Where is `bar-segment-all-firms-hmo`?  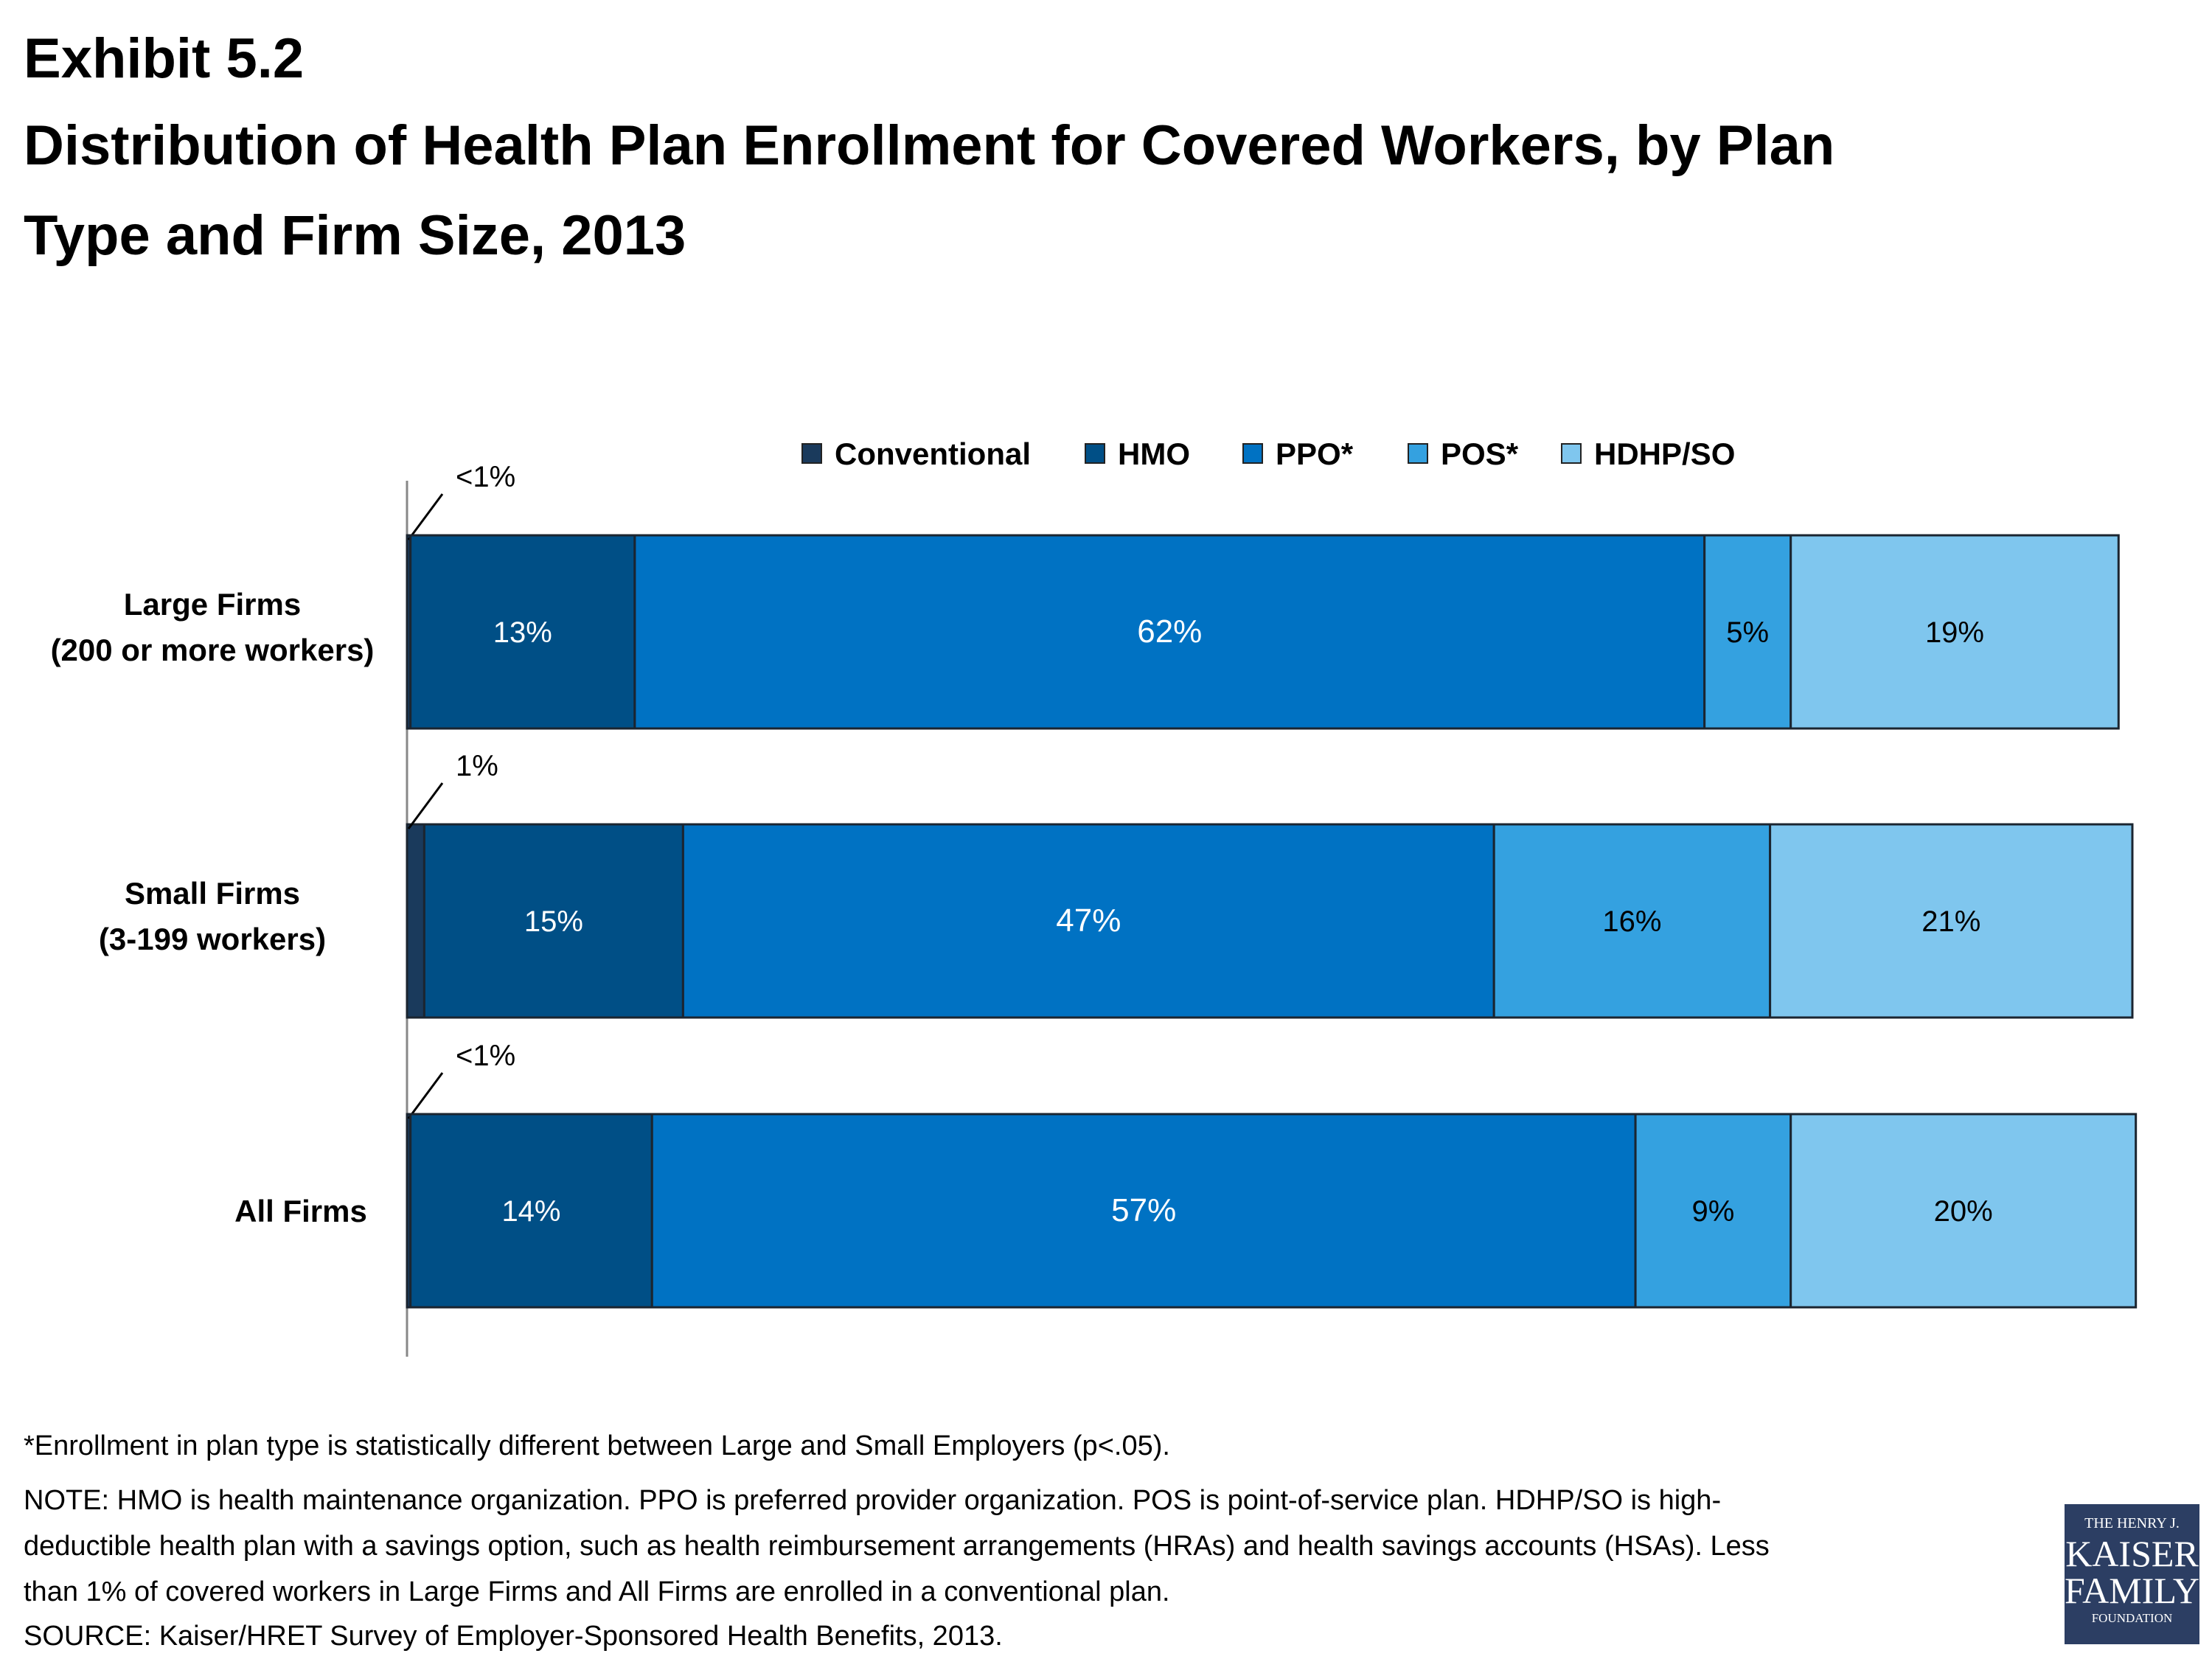 bar-segment-all-firms-hmo is located at coordinates (531, 1211).